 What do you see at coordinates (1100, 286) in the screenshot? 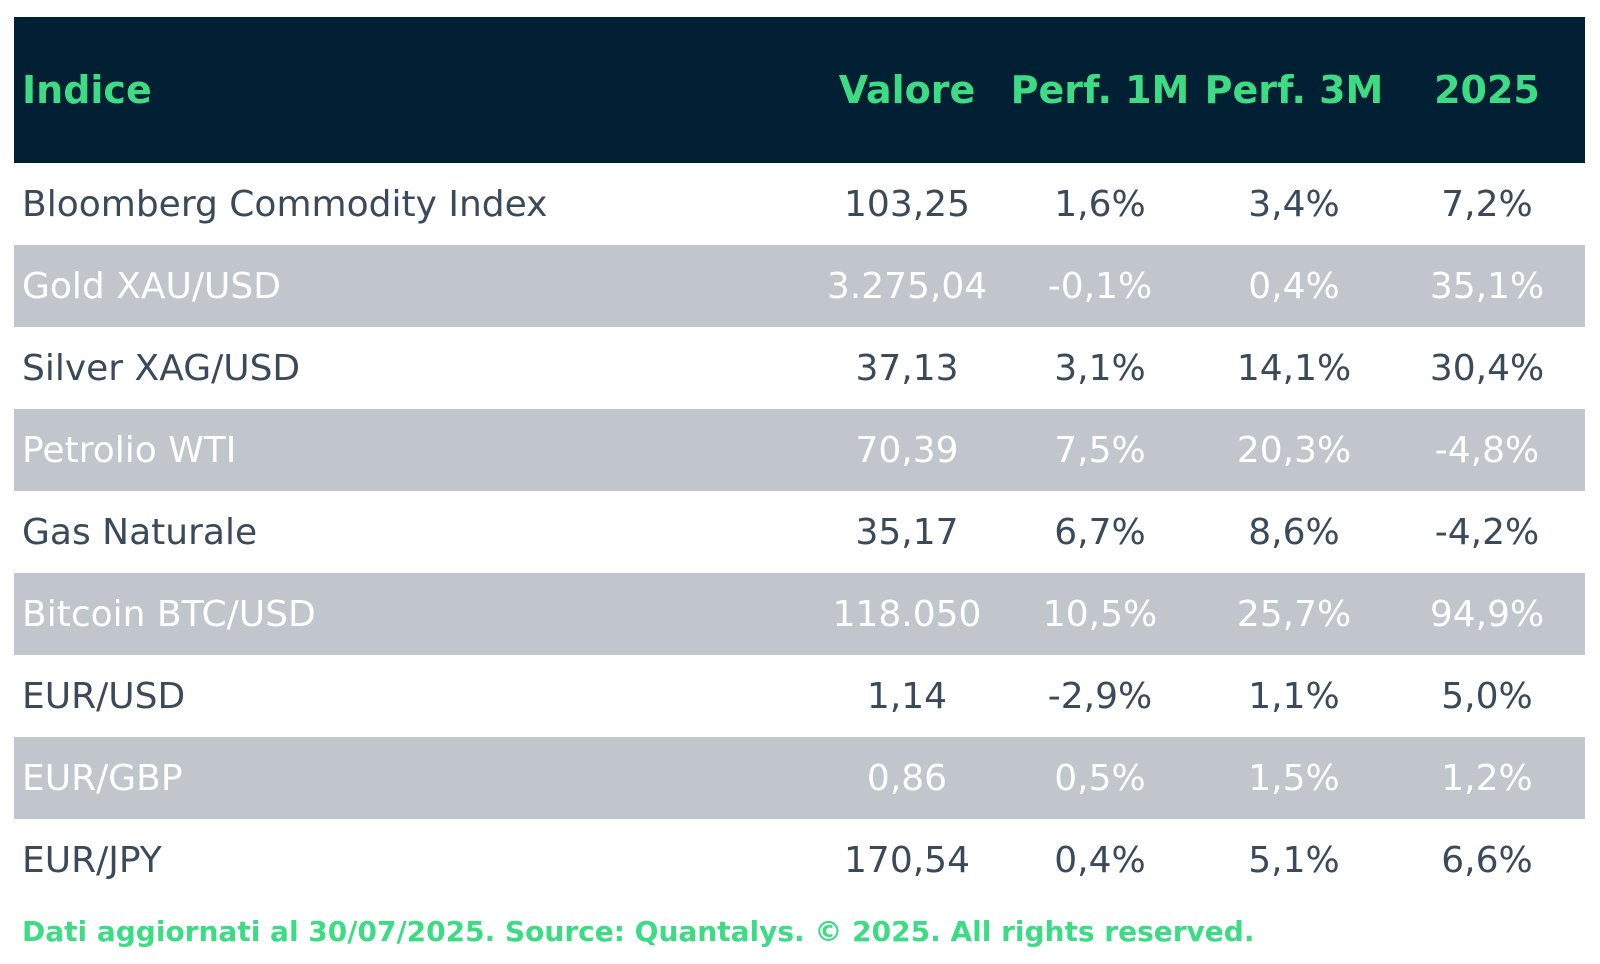
I see `cell-value: -0,1%` at bounding box center [1100, 286].